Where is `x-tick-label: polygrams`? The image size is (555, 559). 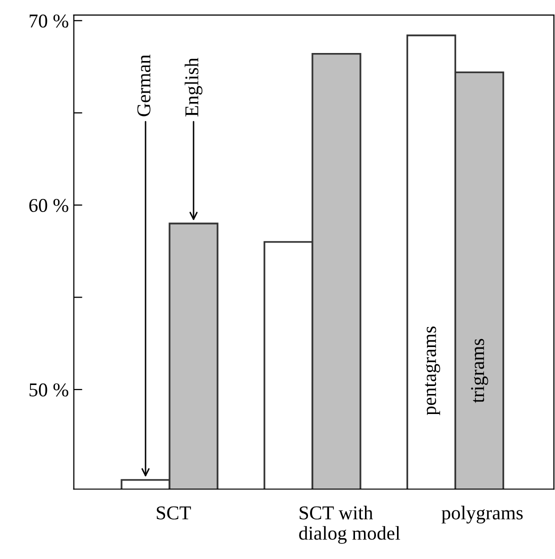
x-tick-label: polygrams is located at coordinates (482, 515).